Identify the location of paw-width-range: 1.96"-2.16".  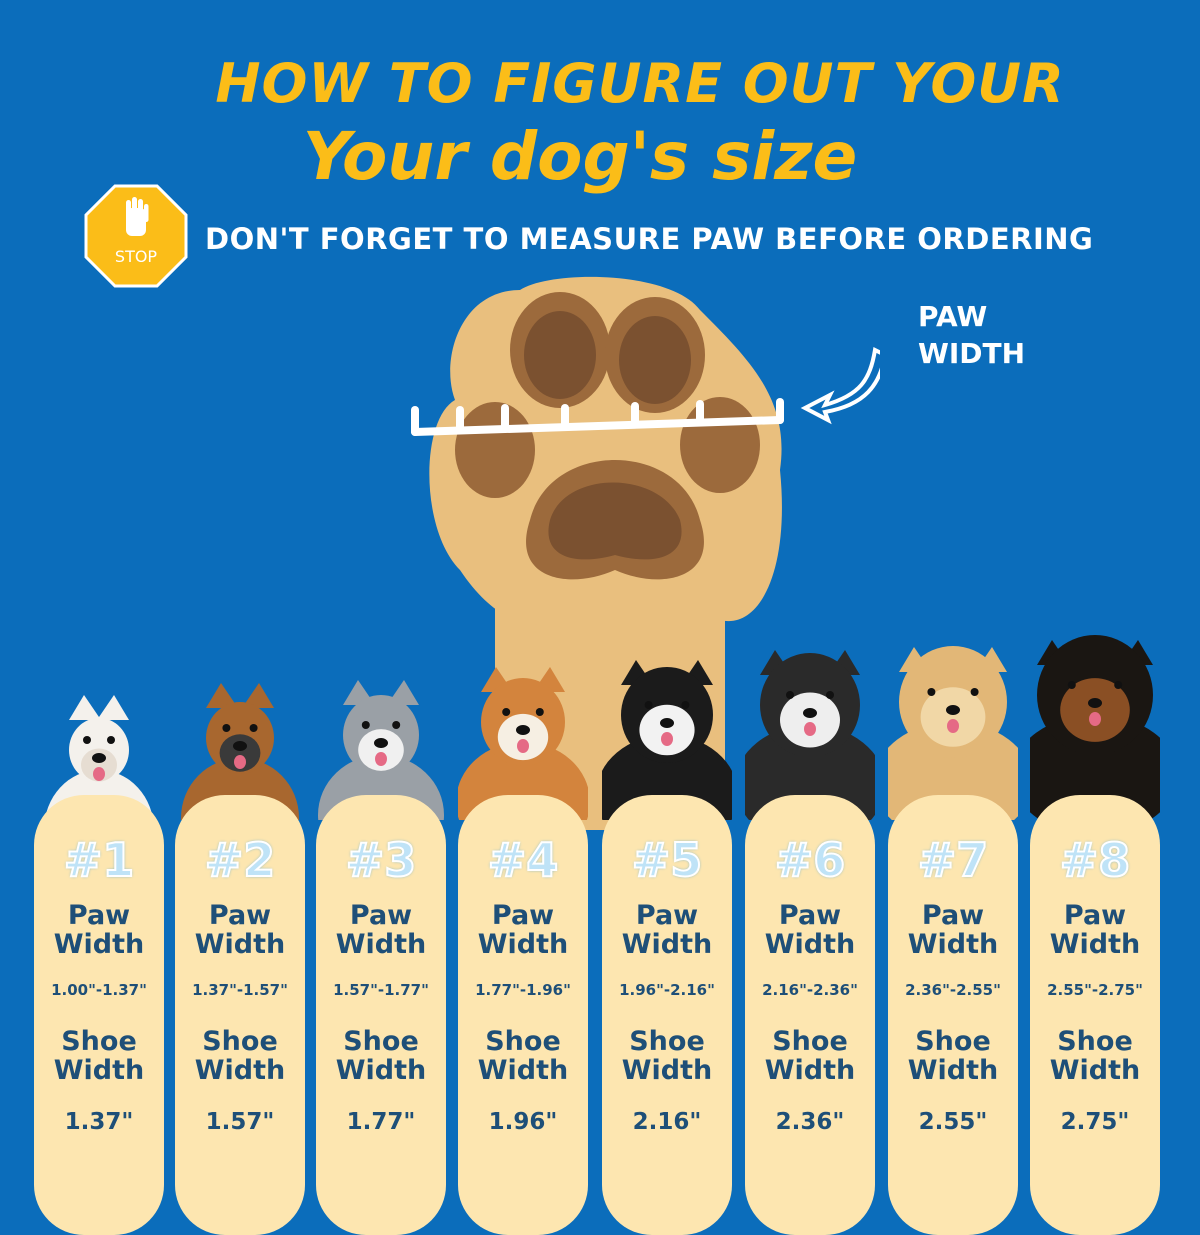
(667, 990).